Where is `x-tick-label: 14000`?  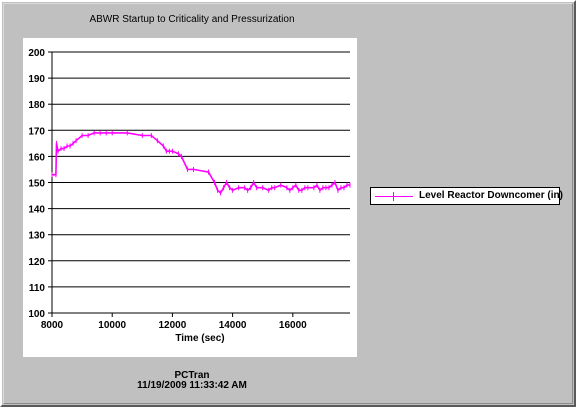
x-tick-label: 14000 is located at coordinates (233, 325).